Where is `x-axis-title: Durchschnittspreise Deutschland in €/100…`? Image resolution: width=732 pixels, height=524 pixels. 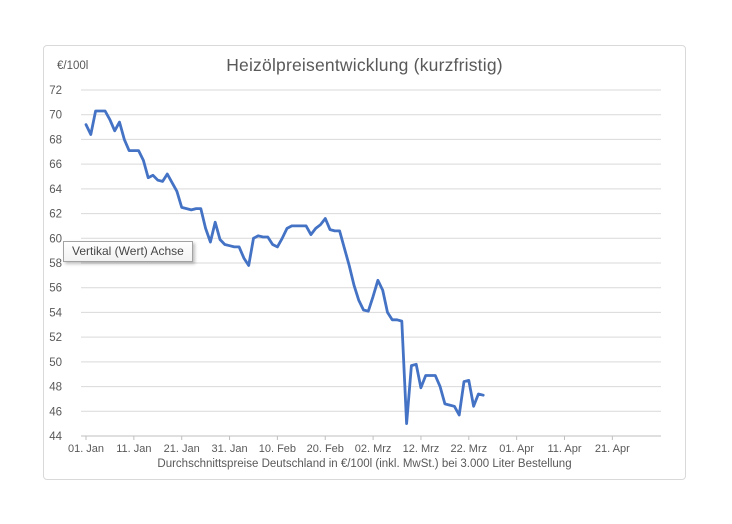
x-axis-title: Durchschnittspreise Deutschland in €/100… is located at coordinates (364, 464).